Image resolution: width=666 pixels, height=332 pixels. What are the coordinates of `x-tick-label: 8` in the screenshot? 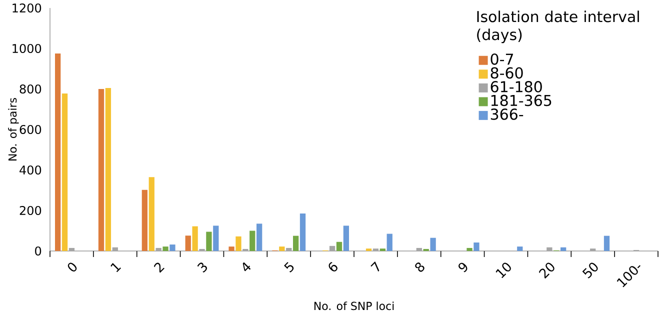 It's located at (419, 267).